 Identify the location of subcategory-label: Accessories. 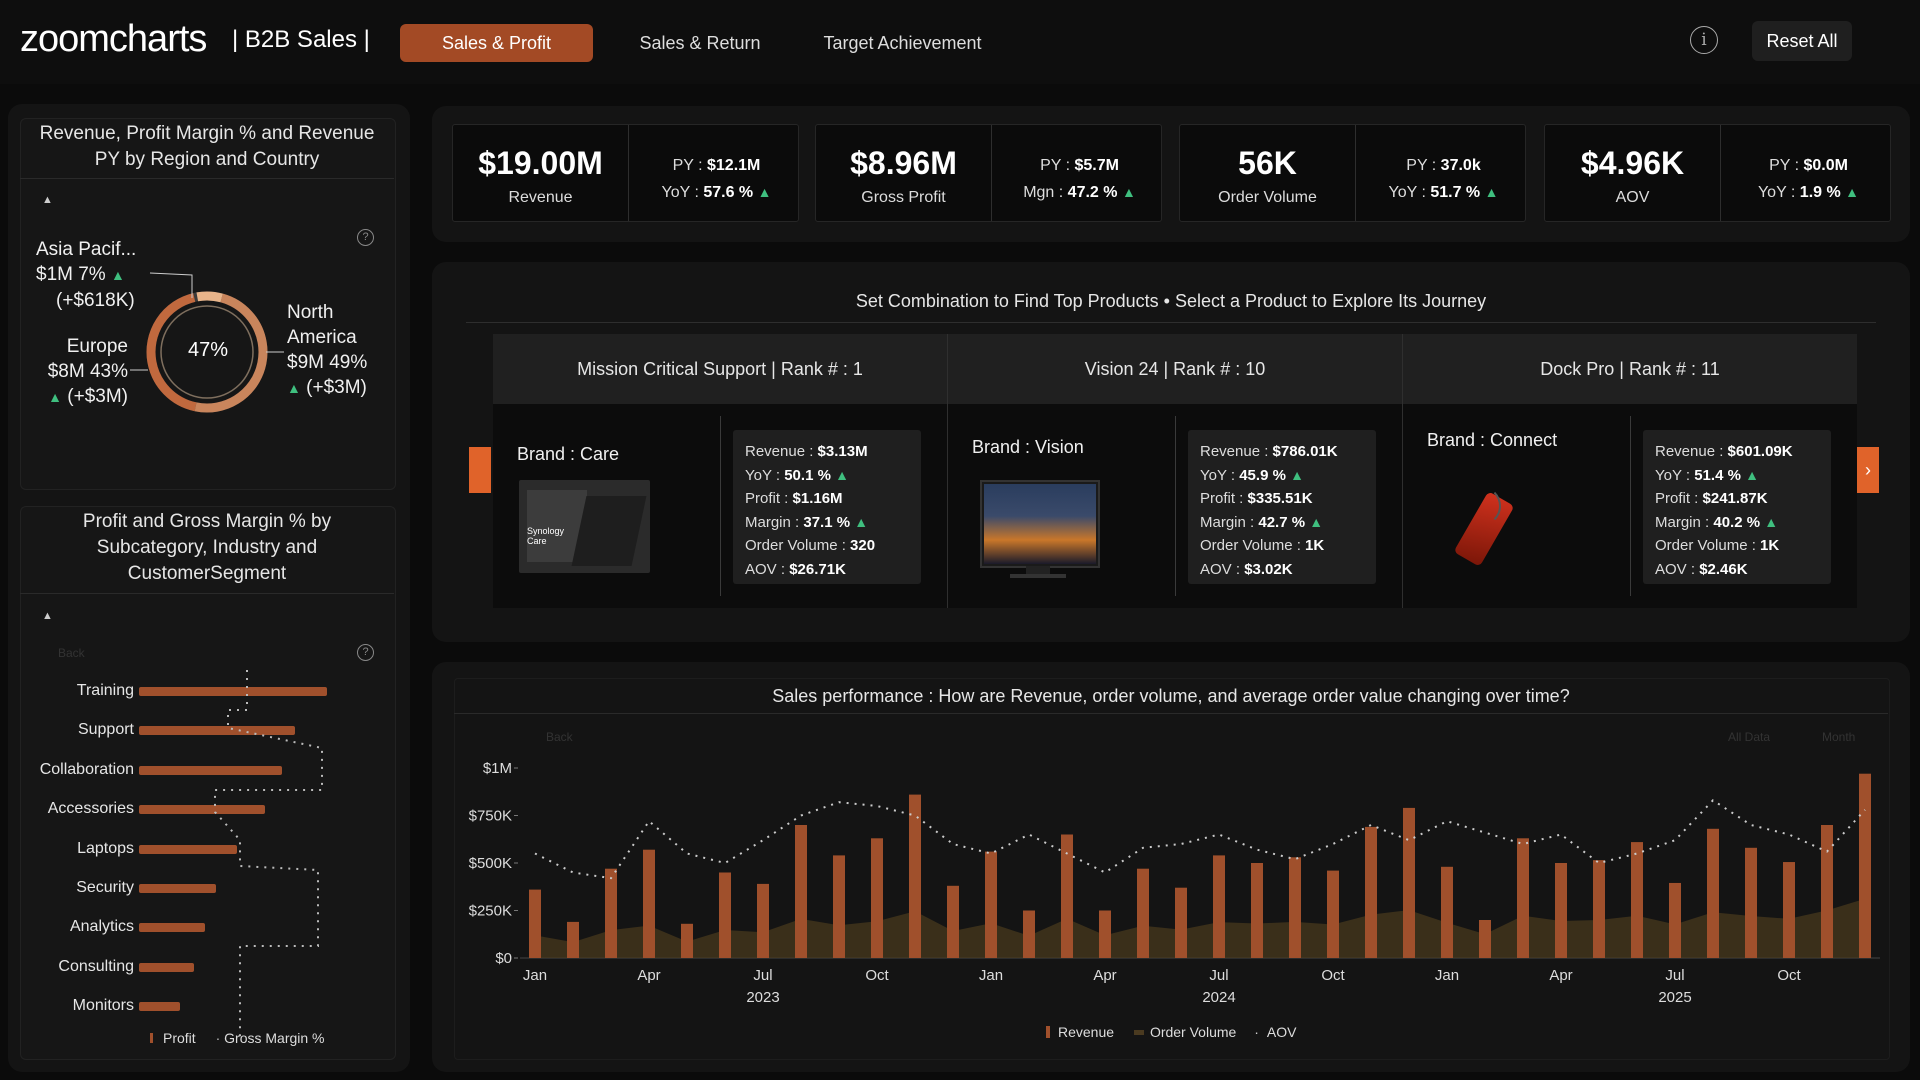
(90, 808).